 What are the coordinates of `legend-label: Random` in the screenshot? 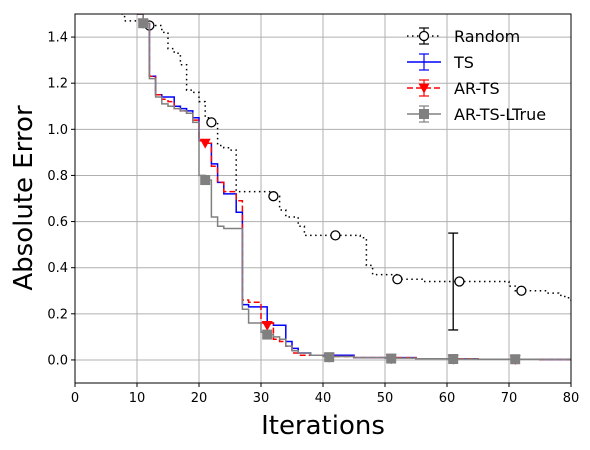 It's located at (487, 36).